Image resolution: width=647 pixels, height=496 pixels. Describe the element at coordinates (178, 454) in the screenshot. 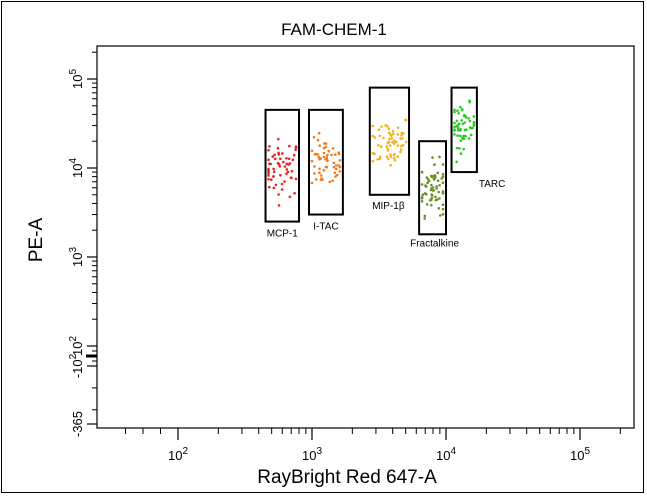

I see `x-tick-label: 10²` at that location.